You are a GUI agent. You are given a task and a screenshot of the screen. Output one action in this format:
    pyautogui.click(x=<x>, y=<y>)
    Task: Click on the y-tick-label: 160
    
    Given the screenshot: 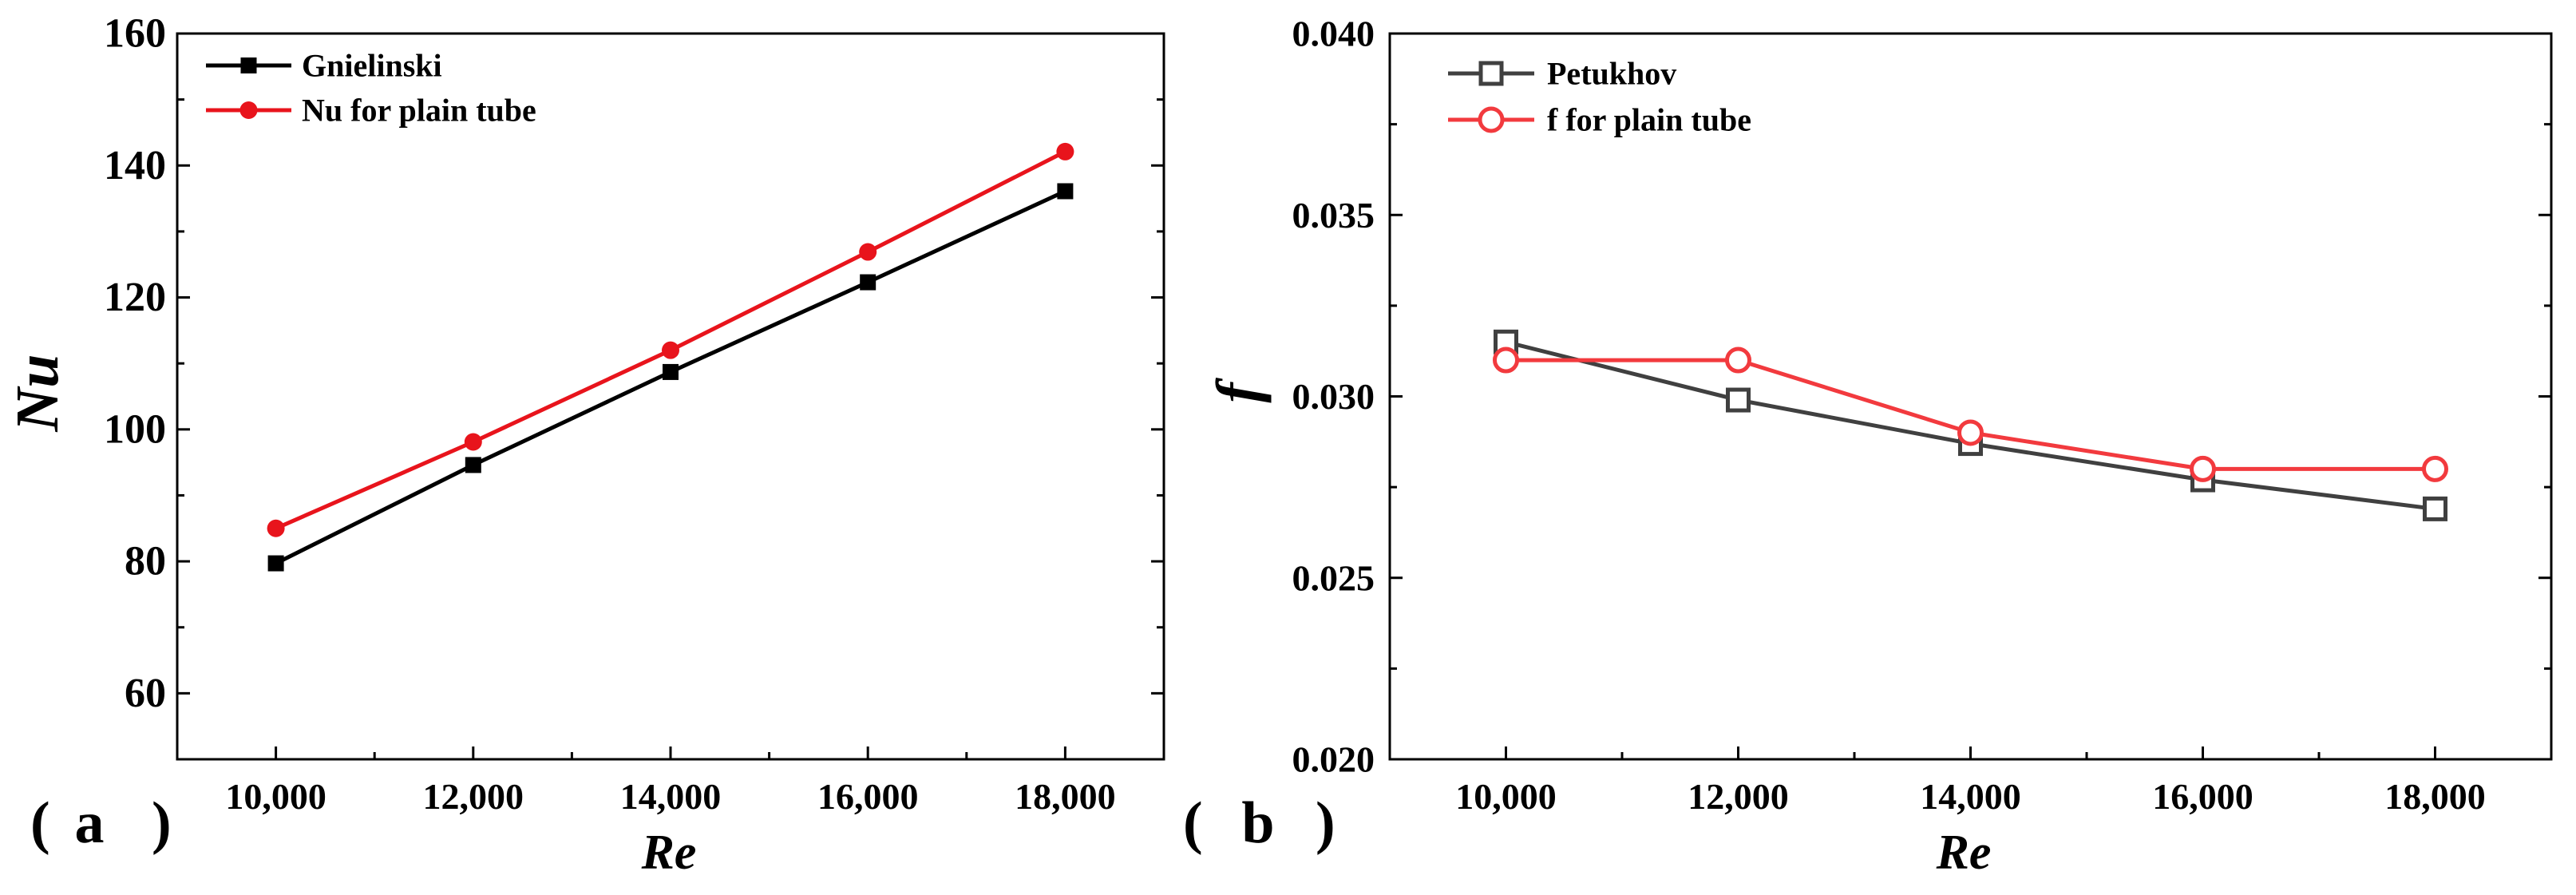 What is the action you would take?
    pyautogui.click(x=135, y=34)
    